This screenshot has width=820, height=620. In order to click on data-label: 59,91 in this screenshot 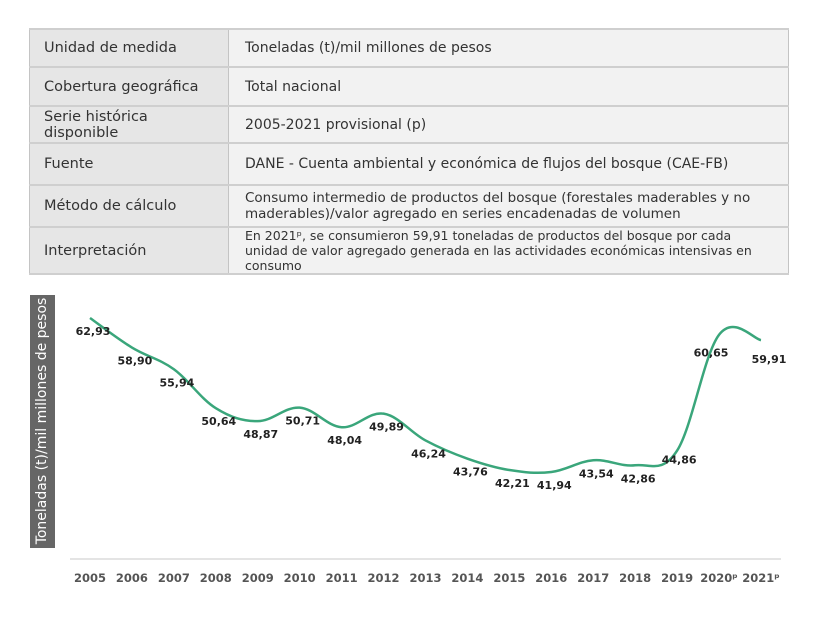, I will do `click(769, 359)`.